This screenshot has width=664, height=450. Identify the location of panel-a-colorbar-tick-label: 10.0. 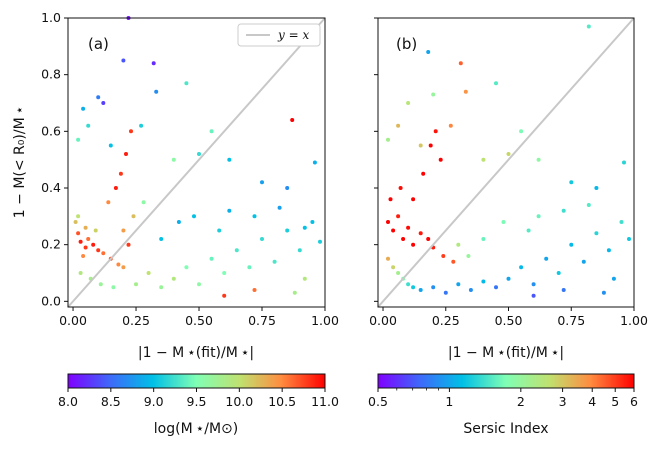
(239, 401).